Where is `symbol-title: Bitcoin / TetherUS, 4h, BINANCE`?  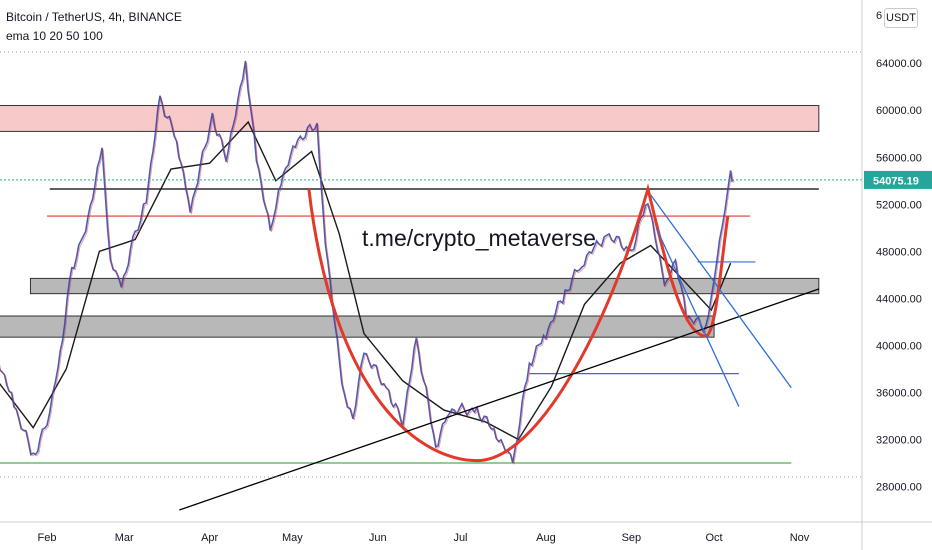 symbol-title: Bitcoin / TetherUS, 4h, BINANCE is located at coordinates (94, 17).